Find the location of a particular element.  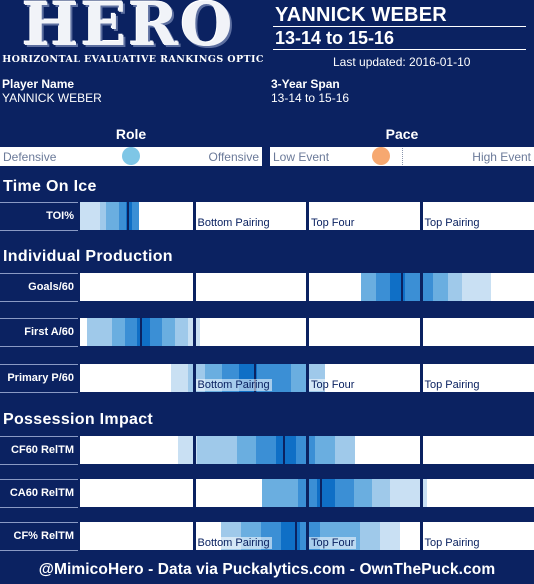

span-label: 3-Year Span is located at coordinates (305, 84).